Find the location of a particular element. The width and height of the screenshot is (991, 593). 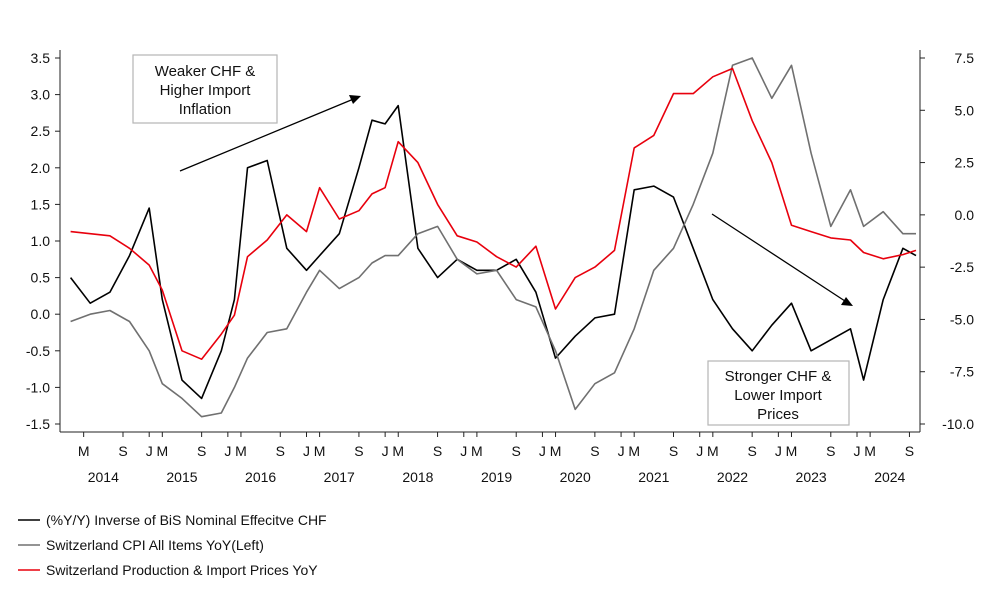

left-tick-label: -1.0 is located at coordinates (38, 387).